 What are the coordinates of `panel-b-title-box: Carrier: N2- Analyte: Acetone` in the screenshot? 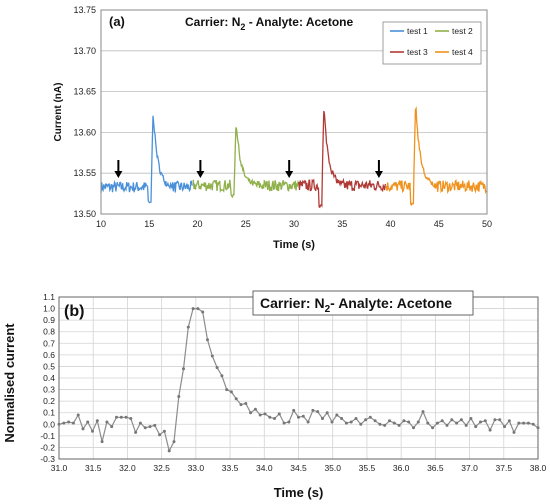 It's located at (363, 303).